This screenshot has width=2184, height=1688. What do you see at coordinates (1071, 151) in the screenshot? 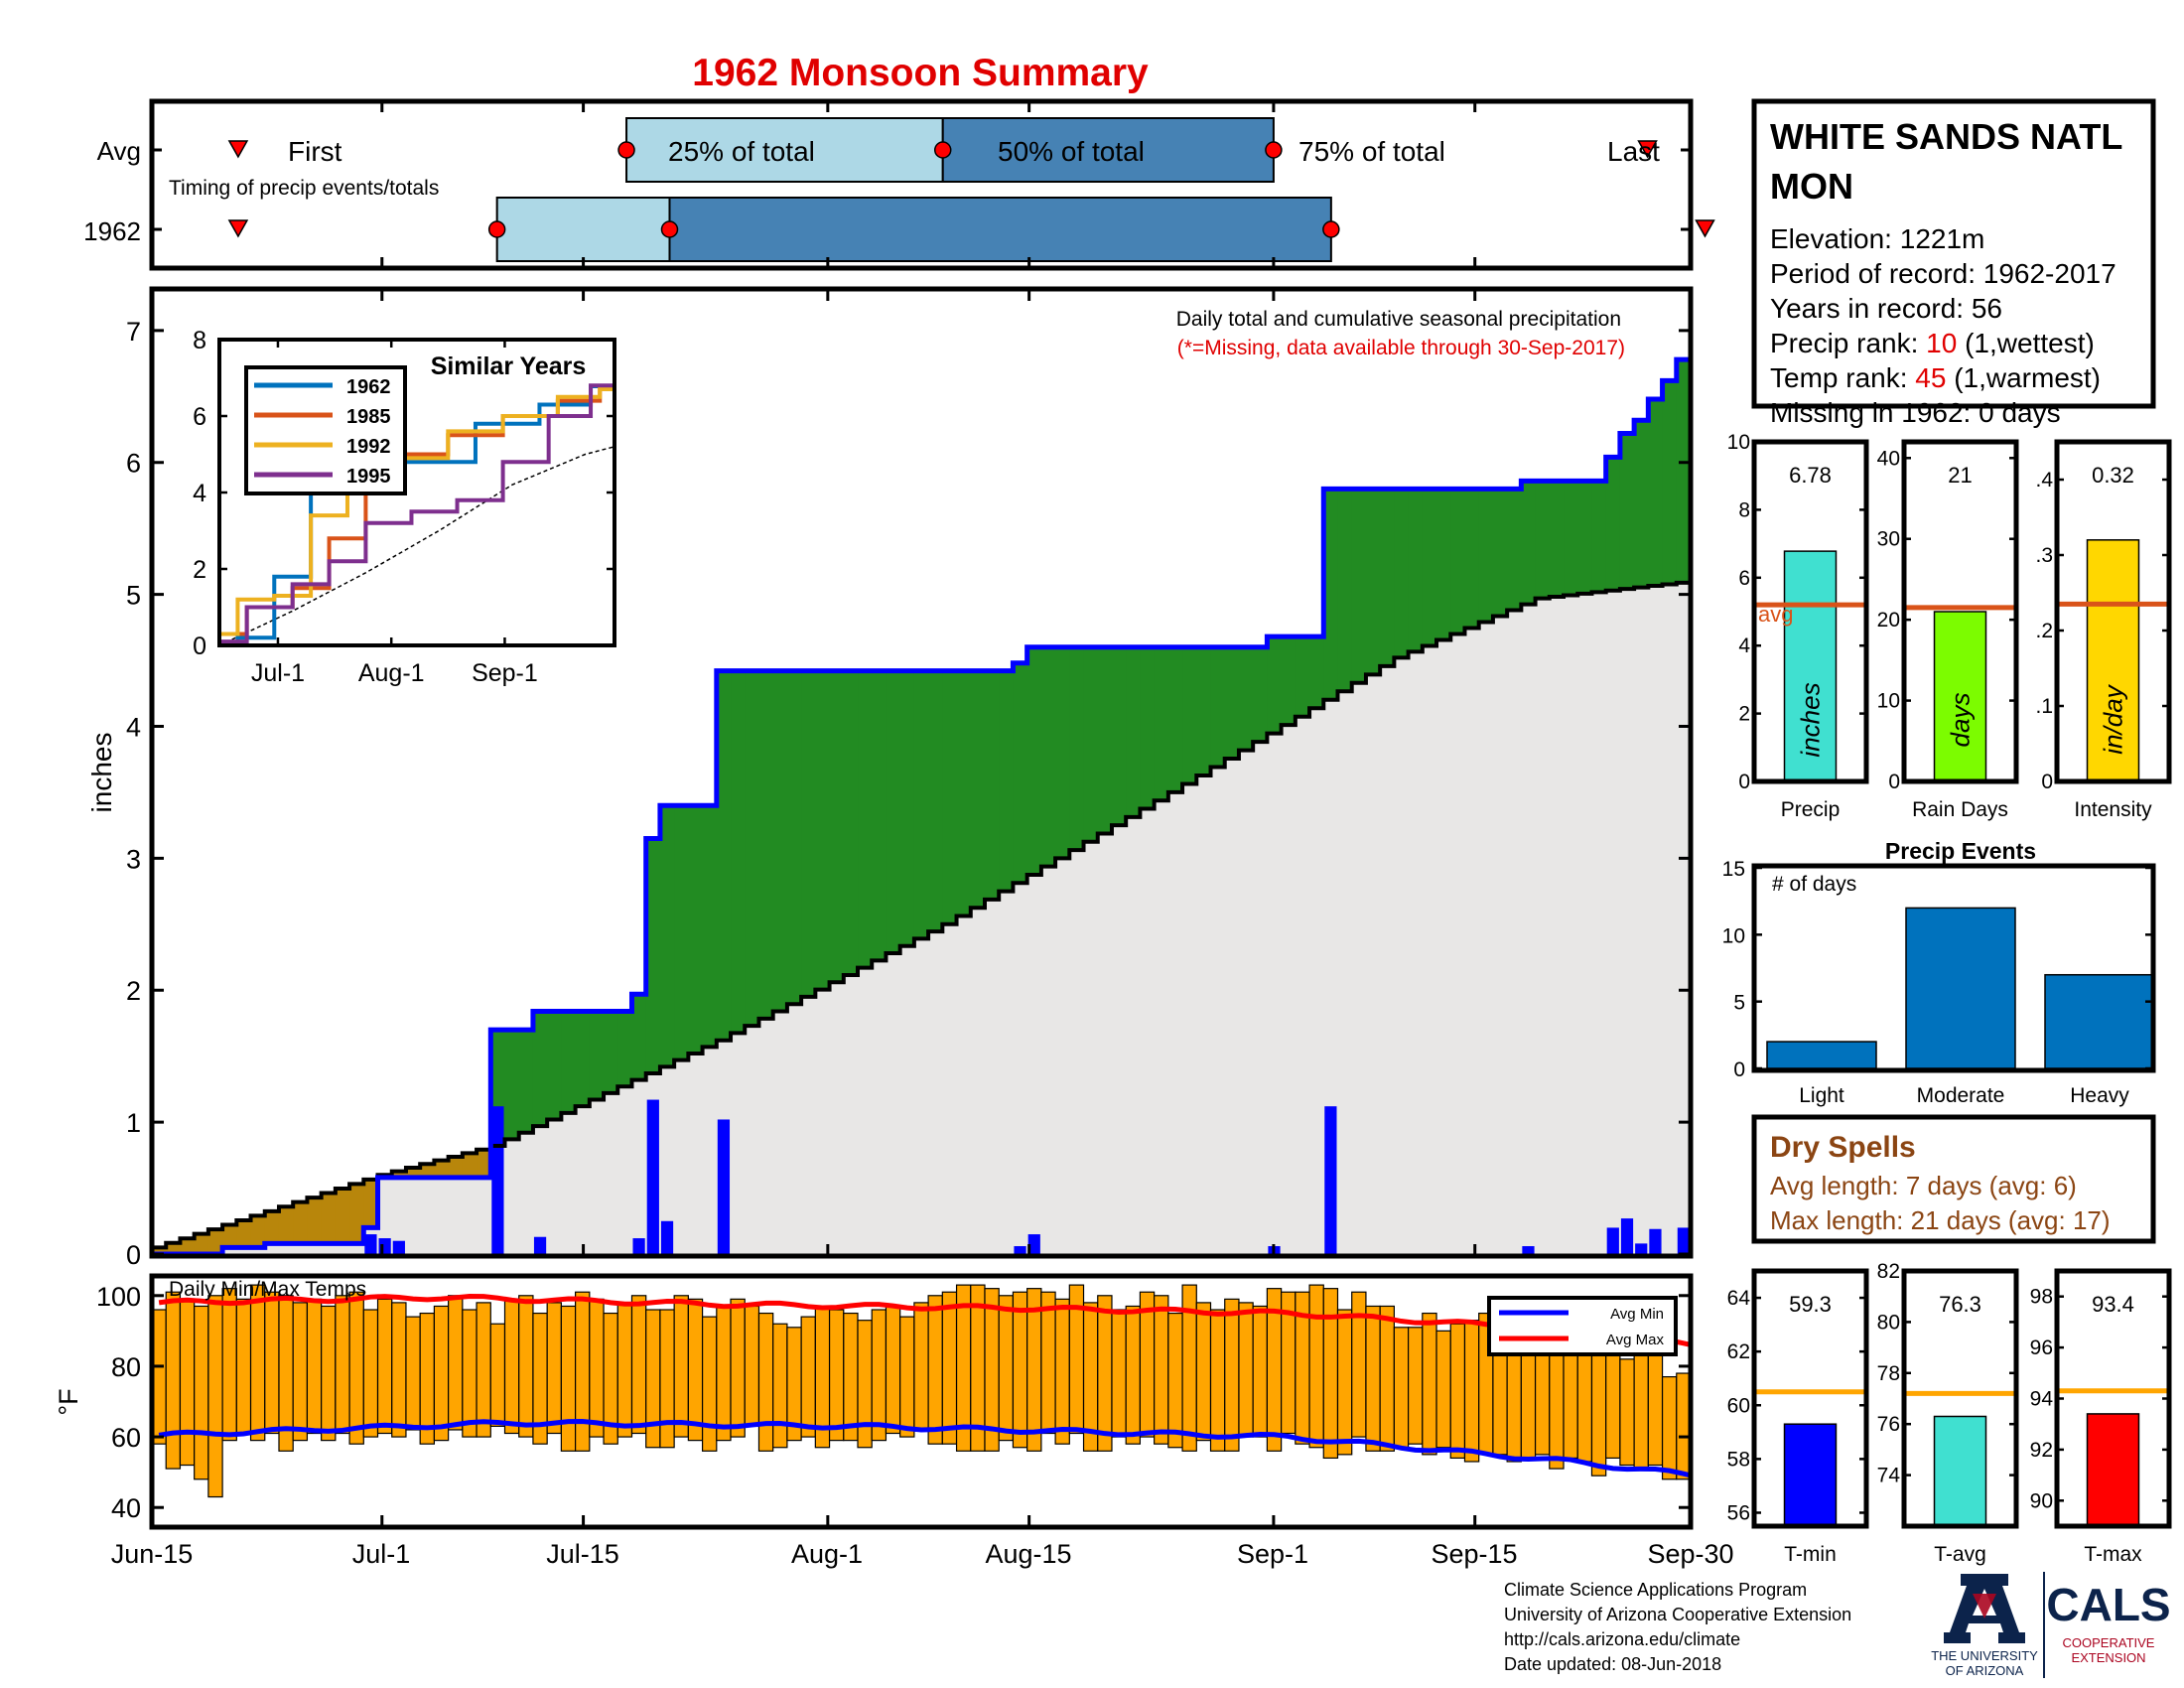
I see `pct50-label: 50% of total` at bounding box center [1071, 151].